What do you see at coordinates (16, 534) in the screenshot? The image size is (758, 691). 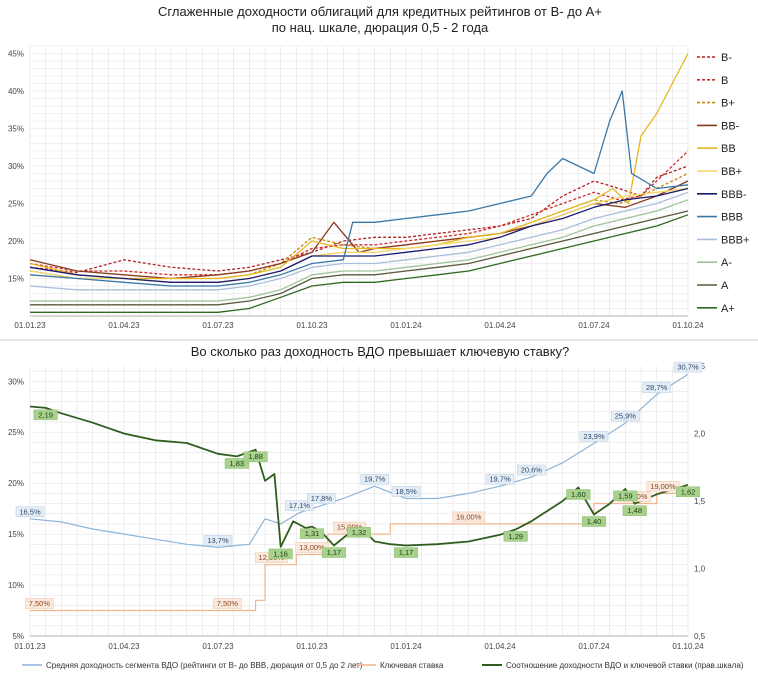 I see `chart2-y-left-tick-label: 15%` at bounding box center [16, 534].